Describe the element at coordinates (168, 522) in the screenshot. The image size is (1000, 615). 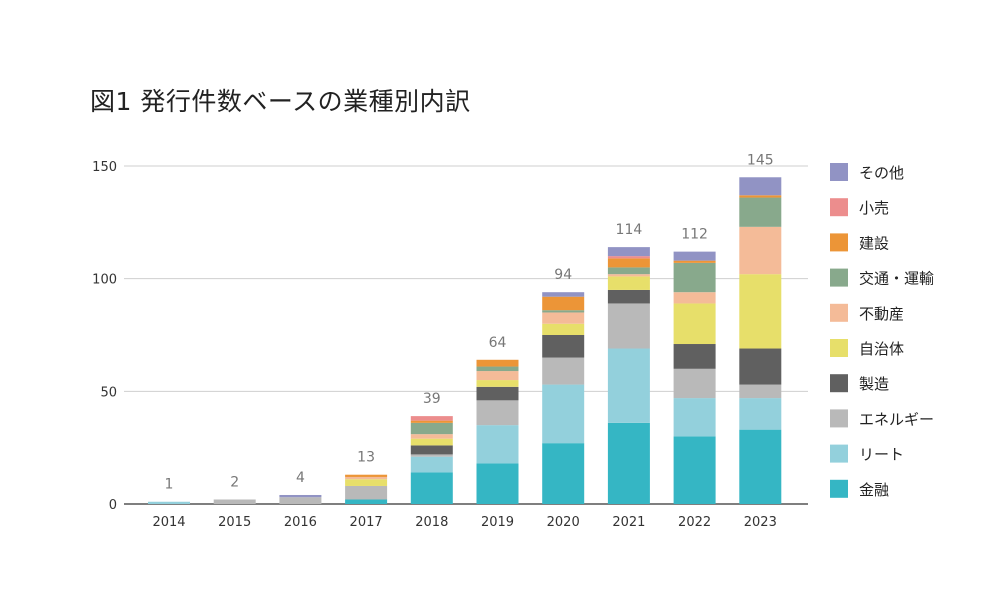
I see `x-tick-label: 2014` at that location.